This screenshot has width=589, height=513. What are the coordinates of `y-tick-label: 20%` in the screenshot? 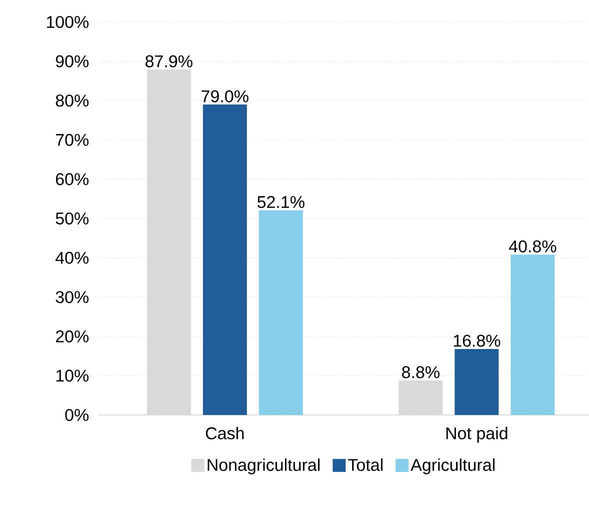 It's located at (72, 336).